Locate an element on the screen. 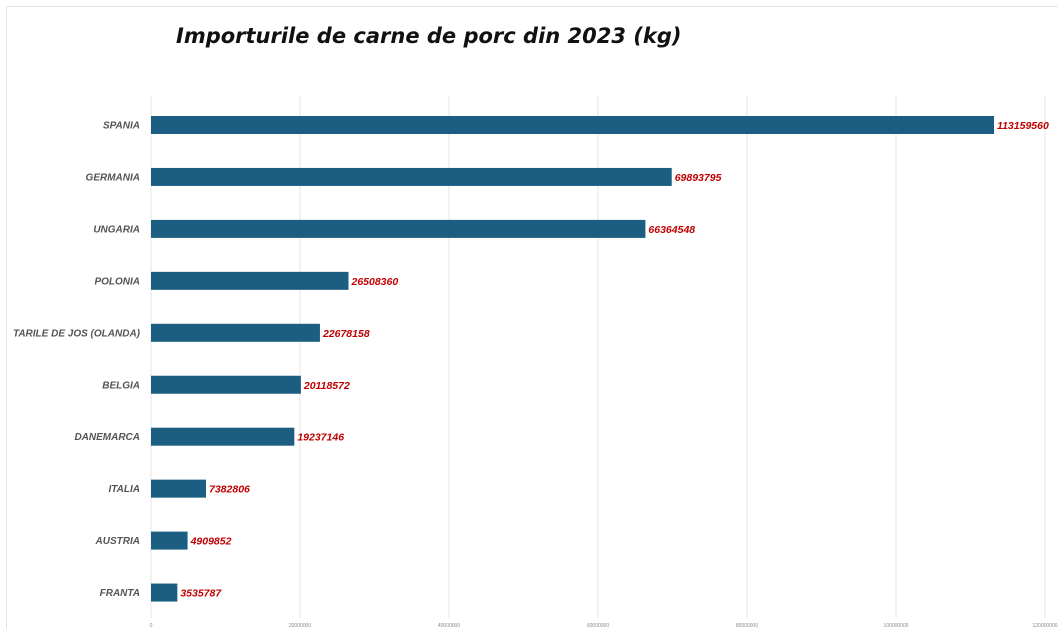 The height and width of the screenshot is (630, 1059). data-label-2: 66364548 is located at coordinates (671, 230).